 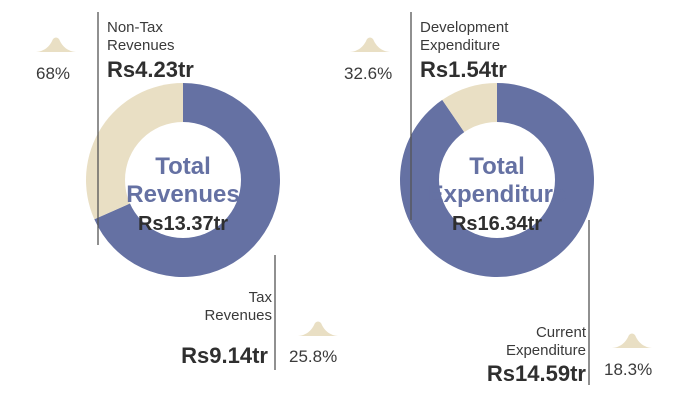 I want to click on center-title-line1-0: Total, so click(x=183, y=166).